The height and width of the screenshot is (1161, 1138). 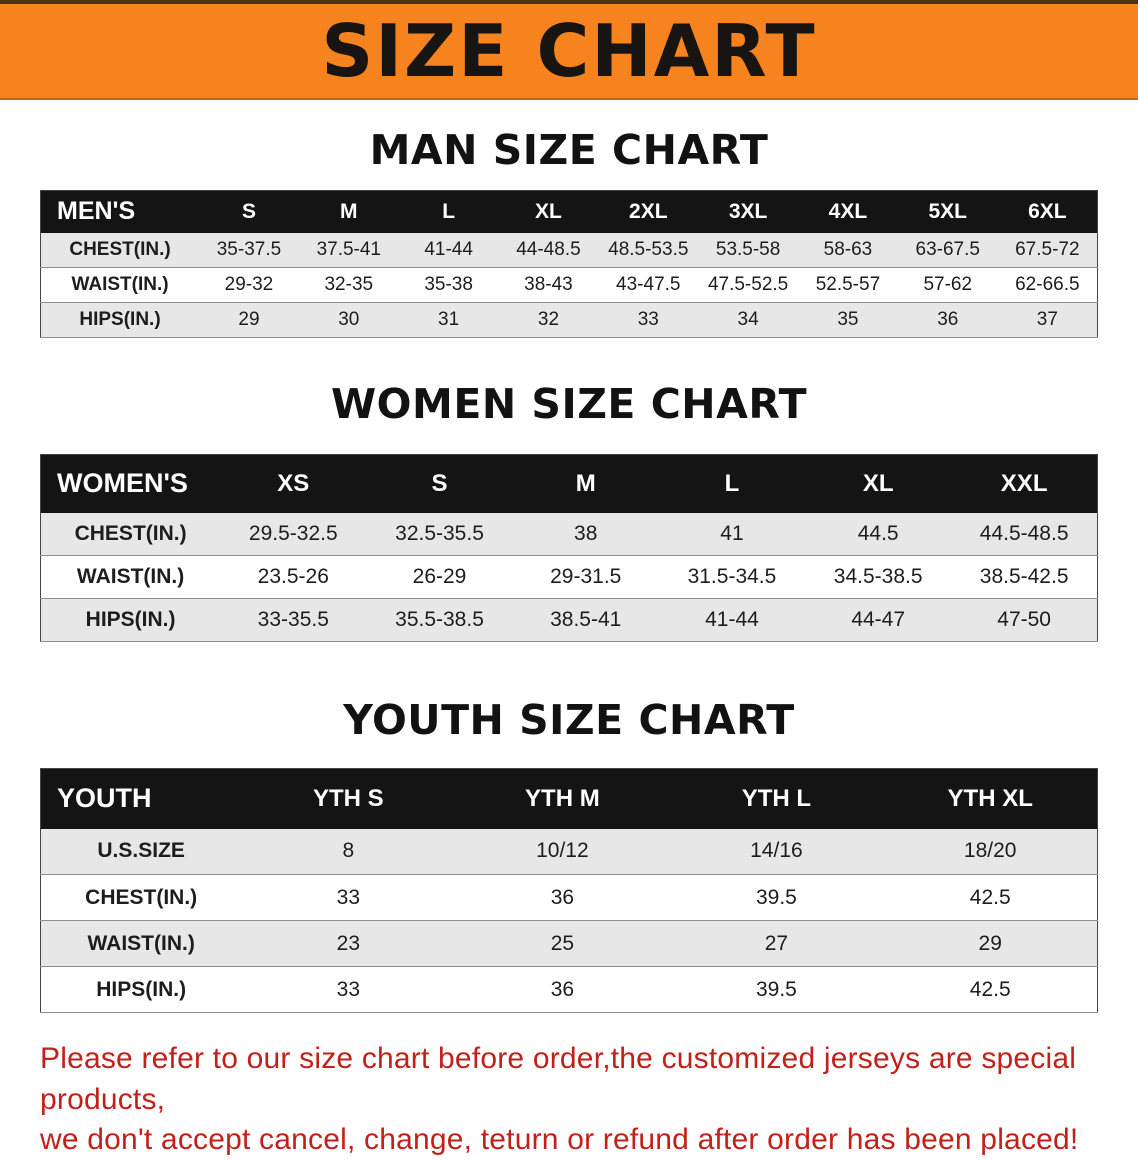 I want to click on value-cell: 47-50, so click(x=1024, y=619).